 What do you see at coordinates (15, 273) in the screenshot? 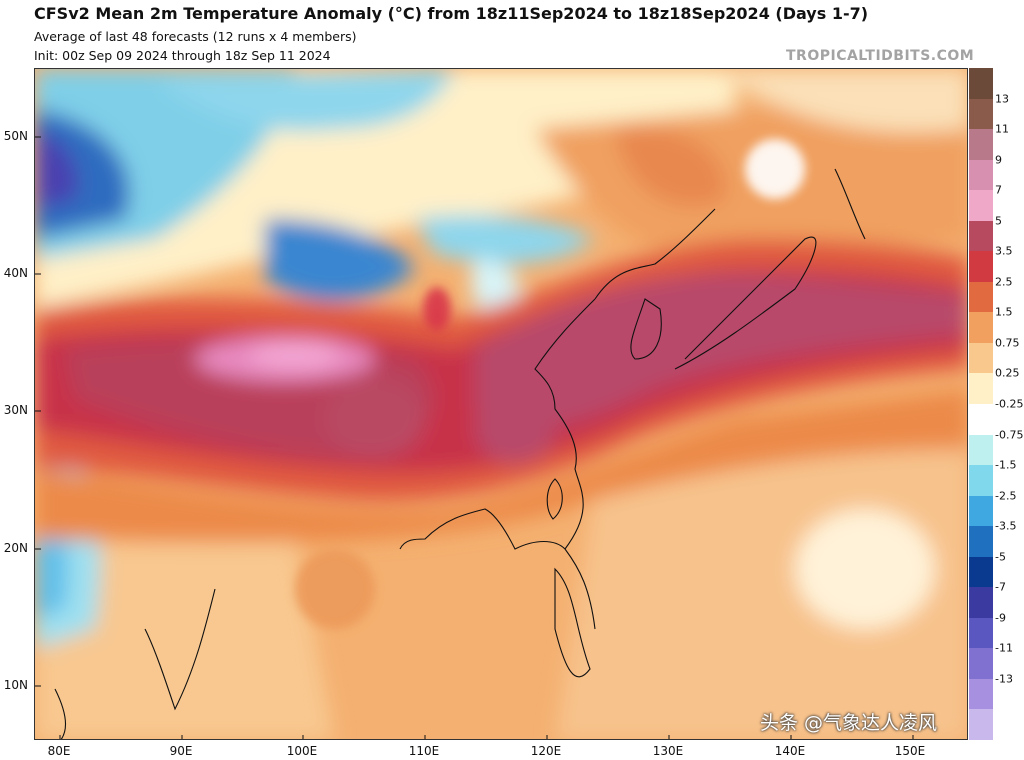
I see `lat-label-40n: 40N` at bounding box center [15, 273].